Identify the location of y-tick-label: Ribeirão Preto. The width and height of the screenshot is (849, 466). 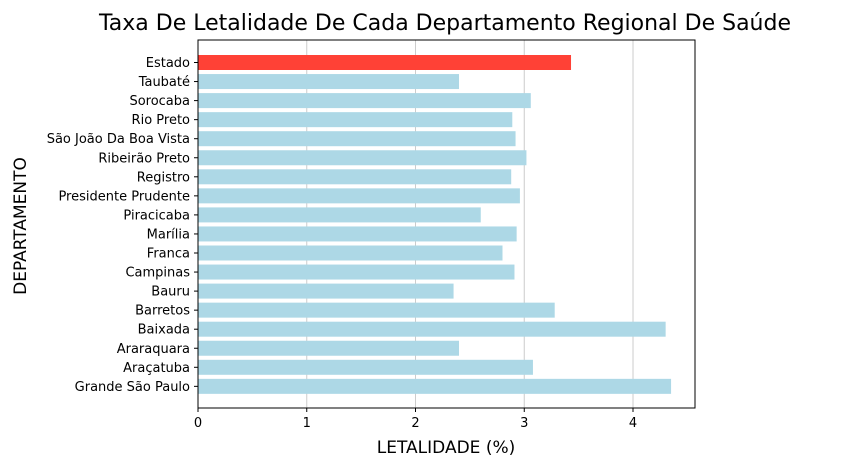
(144, 158).